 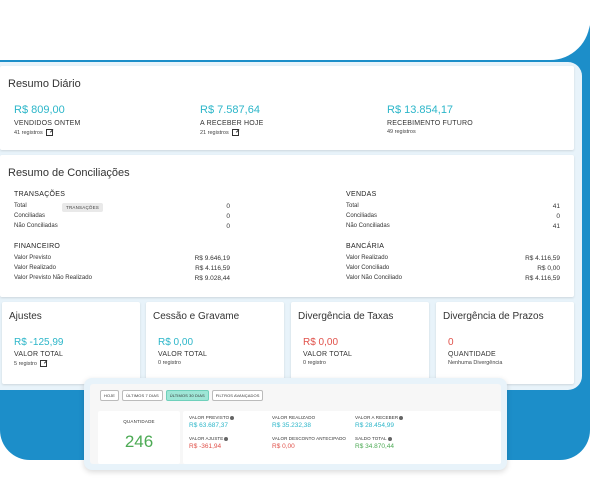 I want to click on table-row: Valor Conciliado R$ 0,00, so click(x=453, y=268).